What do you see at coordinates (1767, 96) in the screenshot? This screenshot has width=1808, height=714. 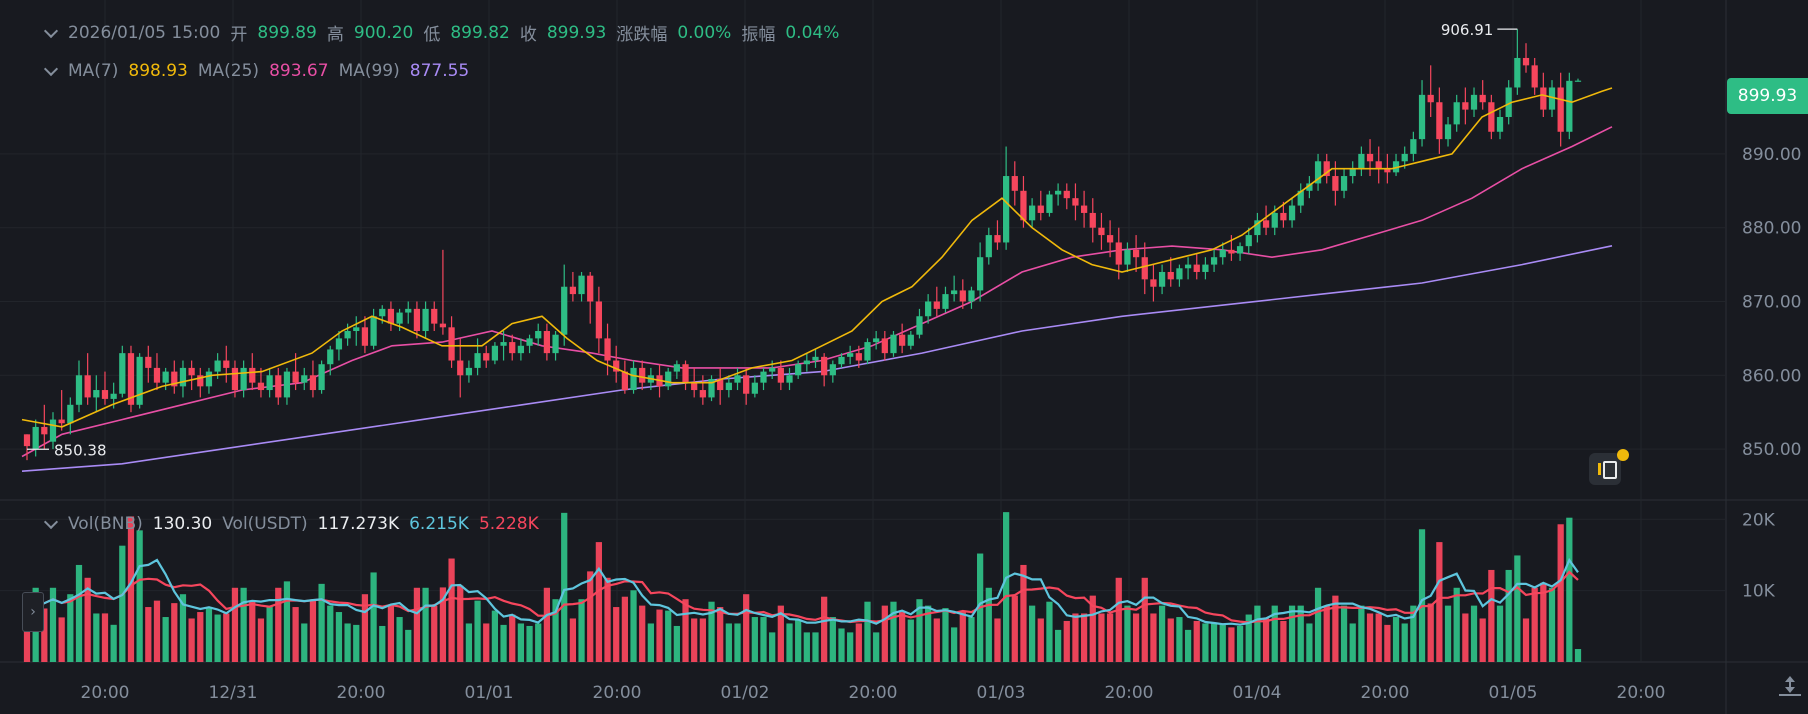 I see `current-price-tag: 899.93` at bounding box center [1767, 96].